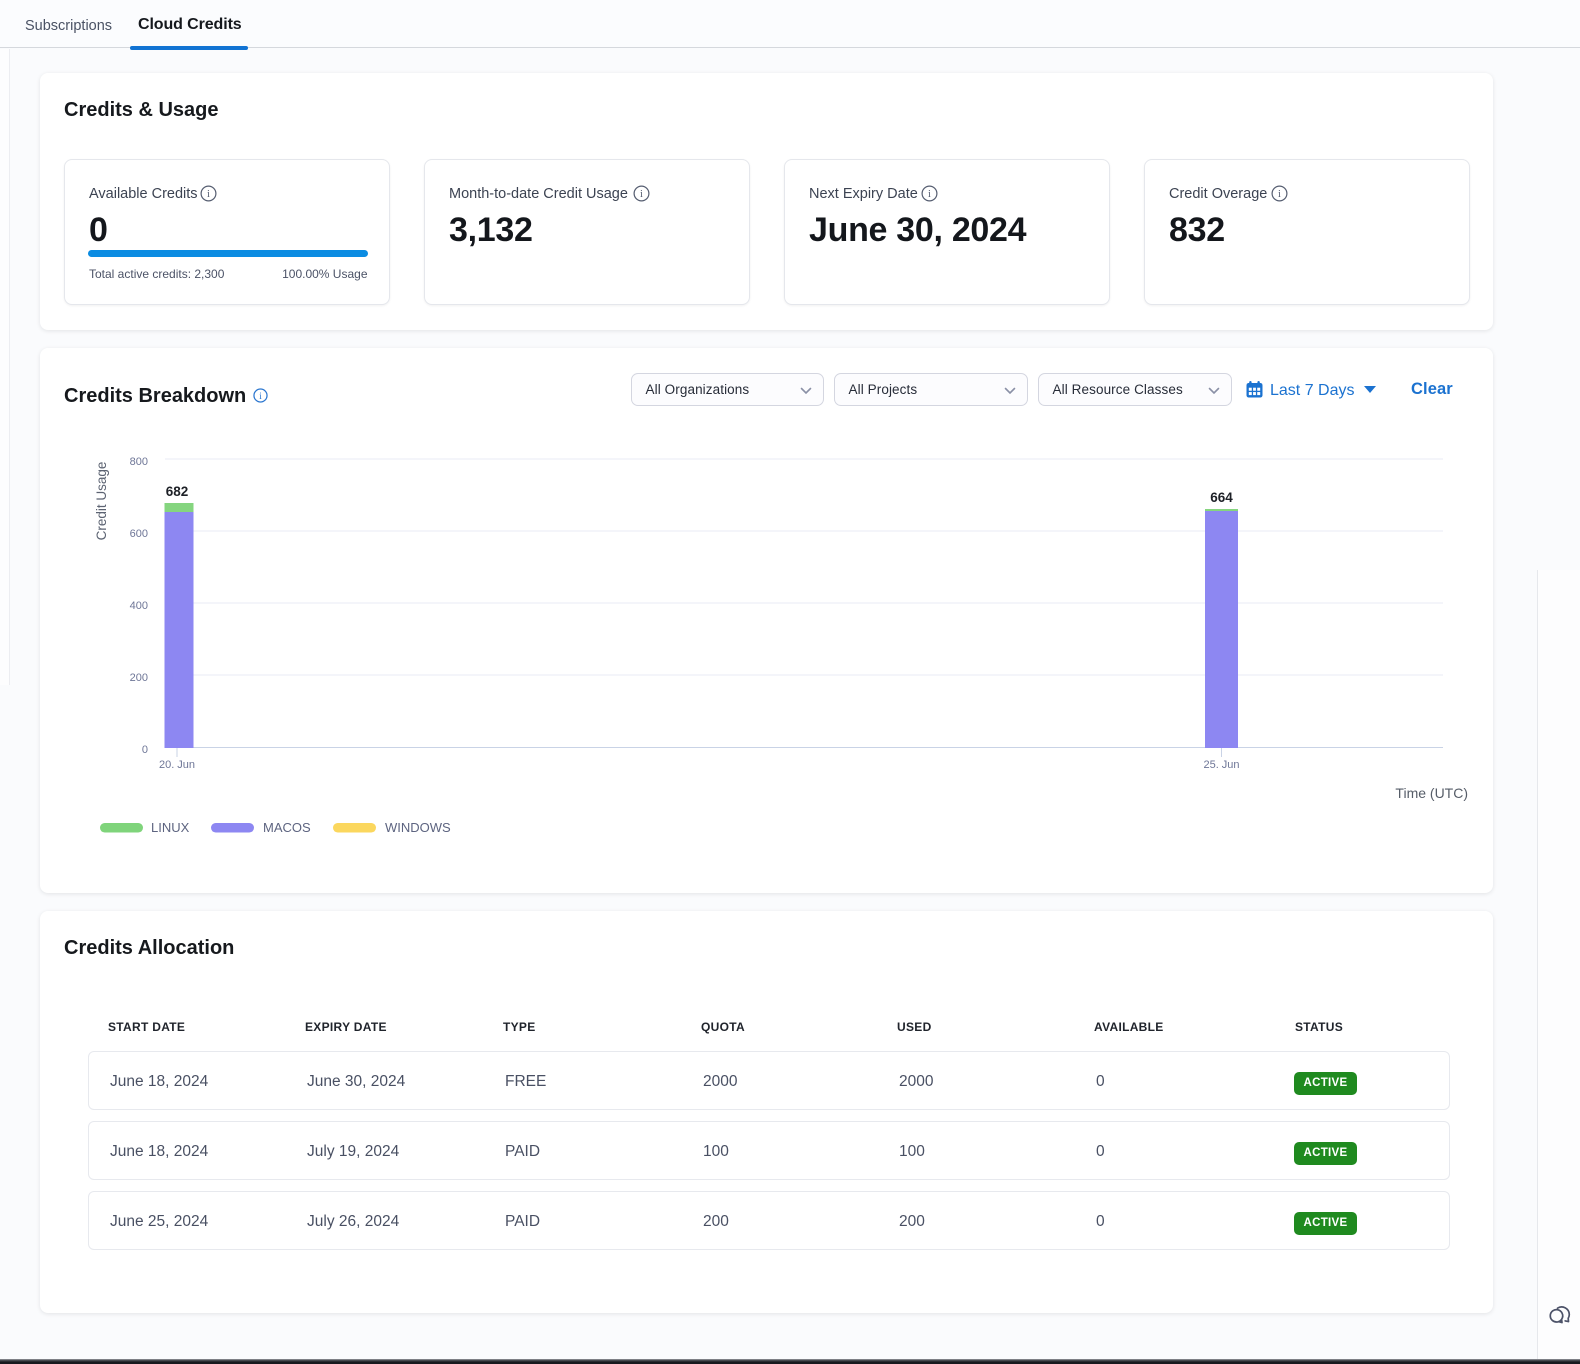 Image resolution: width=1580 pixels, height=1364 pixels. I want to click on svg-text: MACOS, so click(287, 827).